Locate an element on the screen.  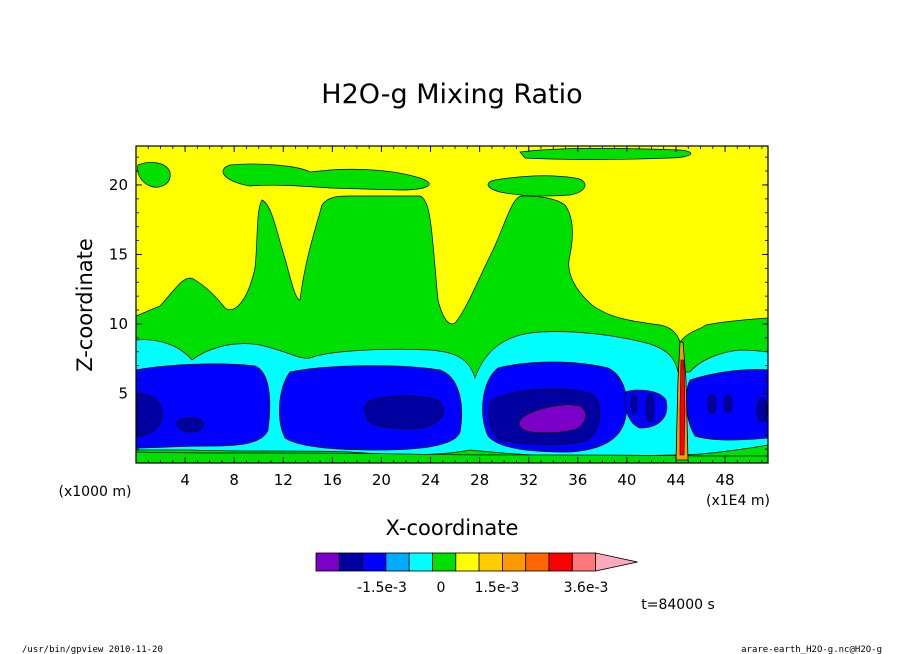
x-tick-label: 40 is located at coordinates (626, 480).